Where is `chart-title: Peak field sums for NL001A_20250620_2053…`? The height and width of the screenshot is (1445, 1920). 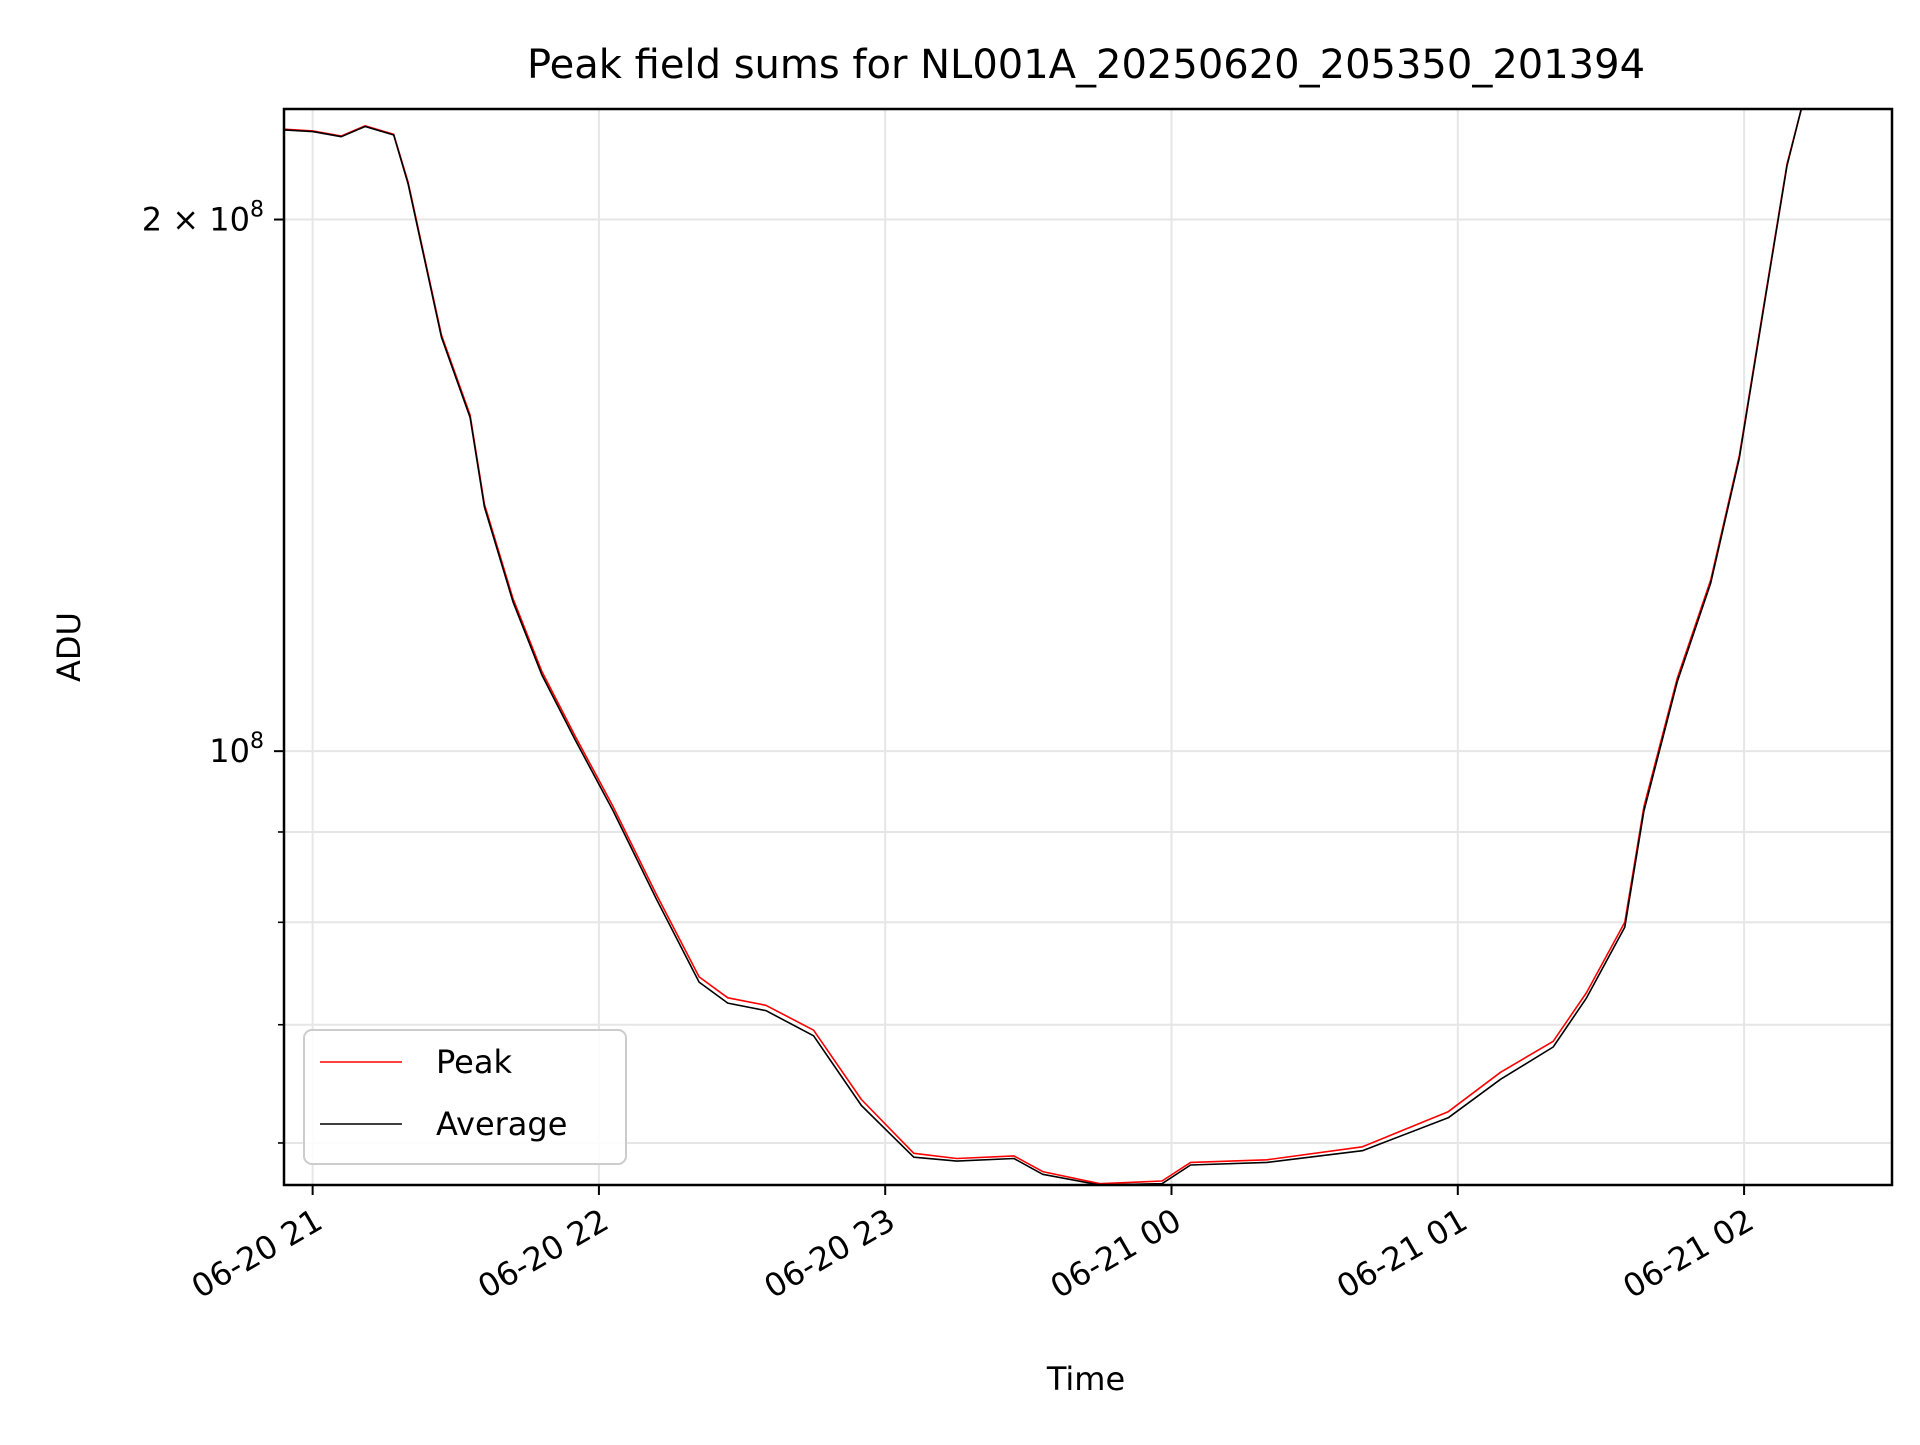
chart-title: Peak field sums for NL001A_20250620_2053… is located at coordinates (1086, 65).